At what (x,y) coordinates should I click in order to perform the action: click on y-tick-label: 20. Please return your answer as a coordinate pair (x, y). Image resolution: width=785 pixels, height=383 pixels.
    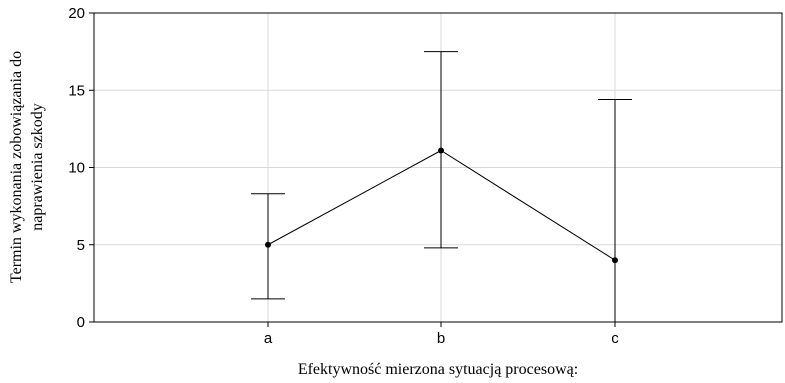
    Looking at the image, I should click on (76, 13).